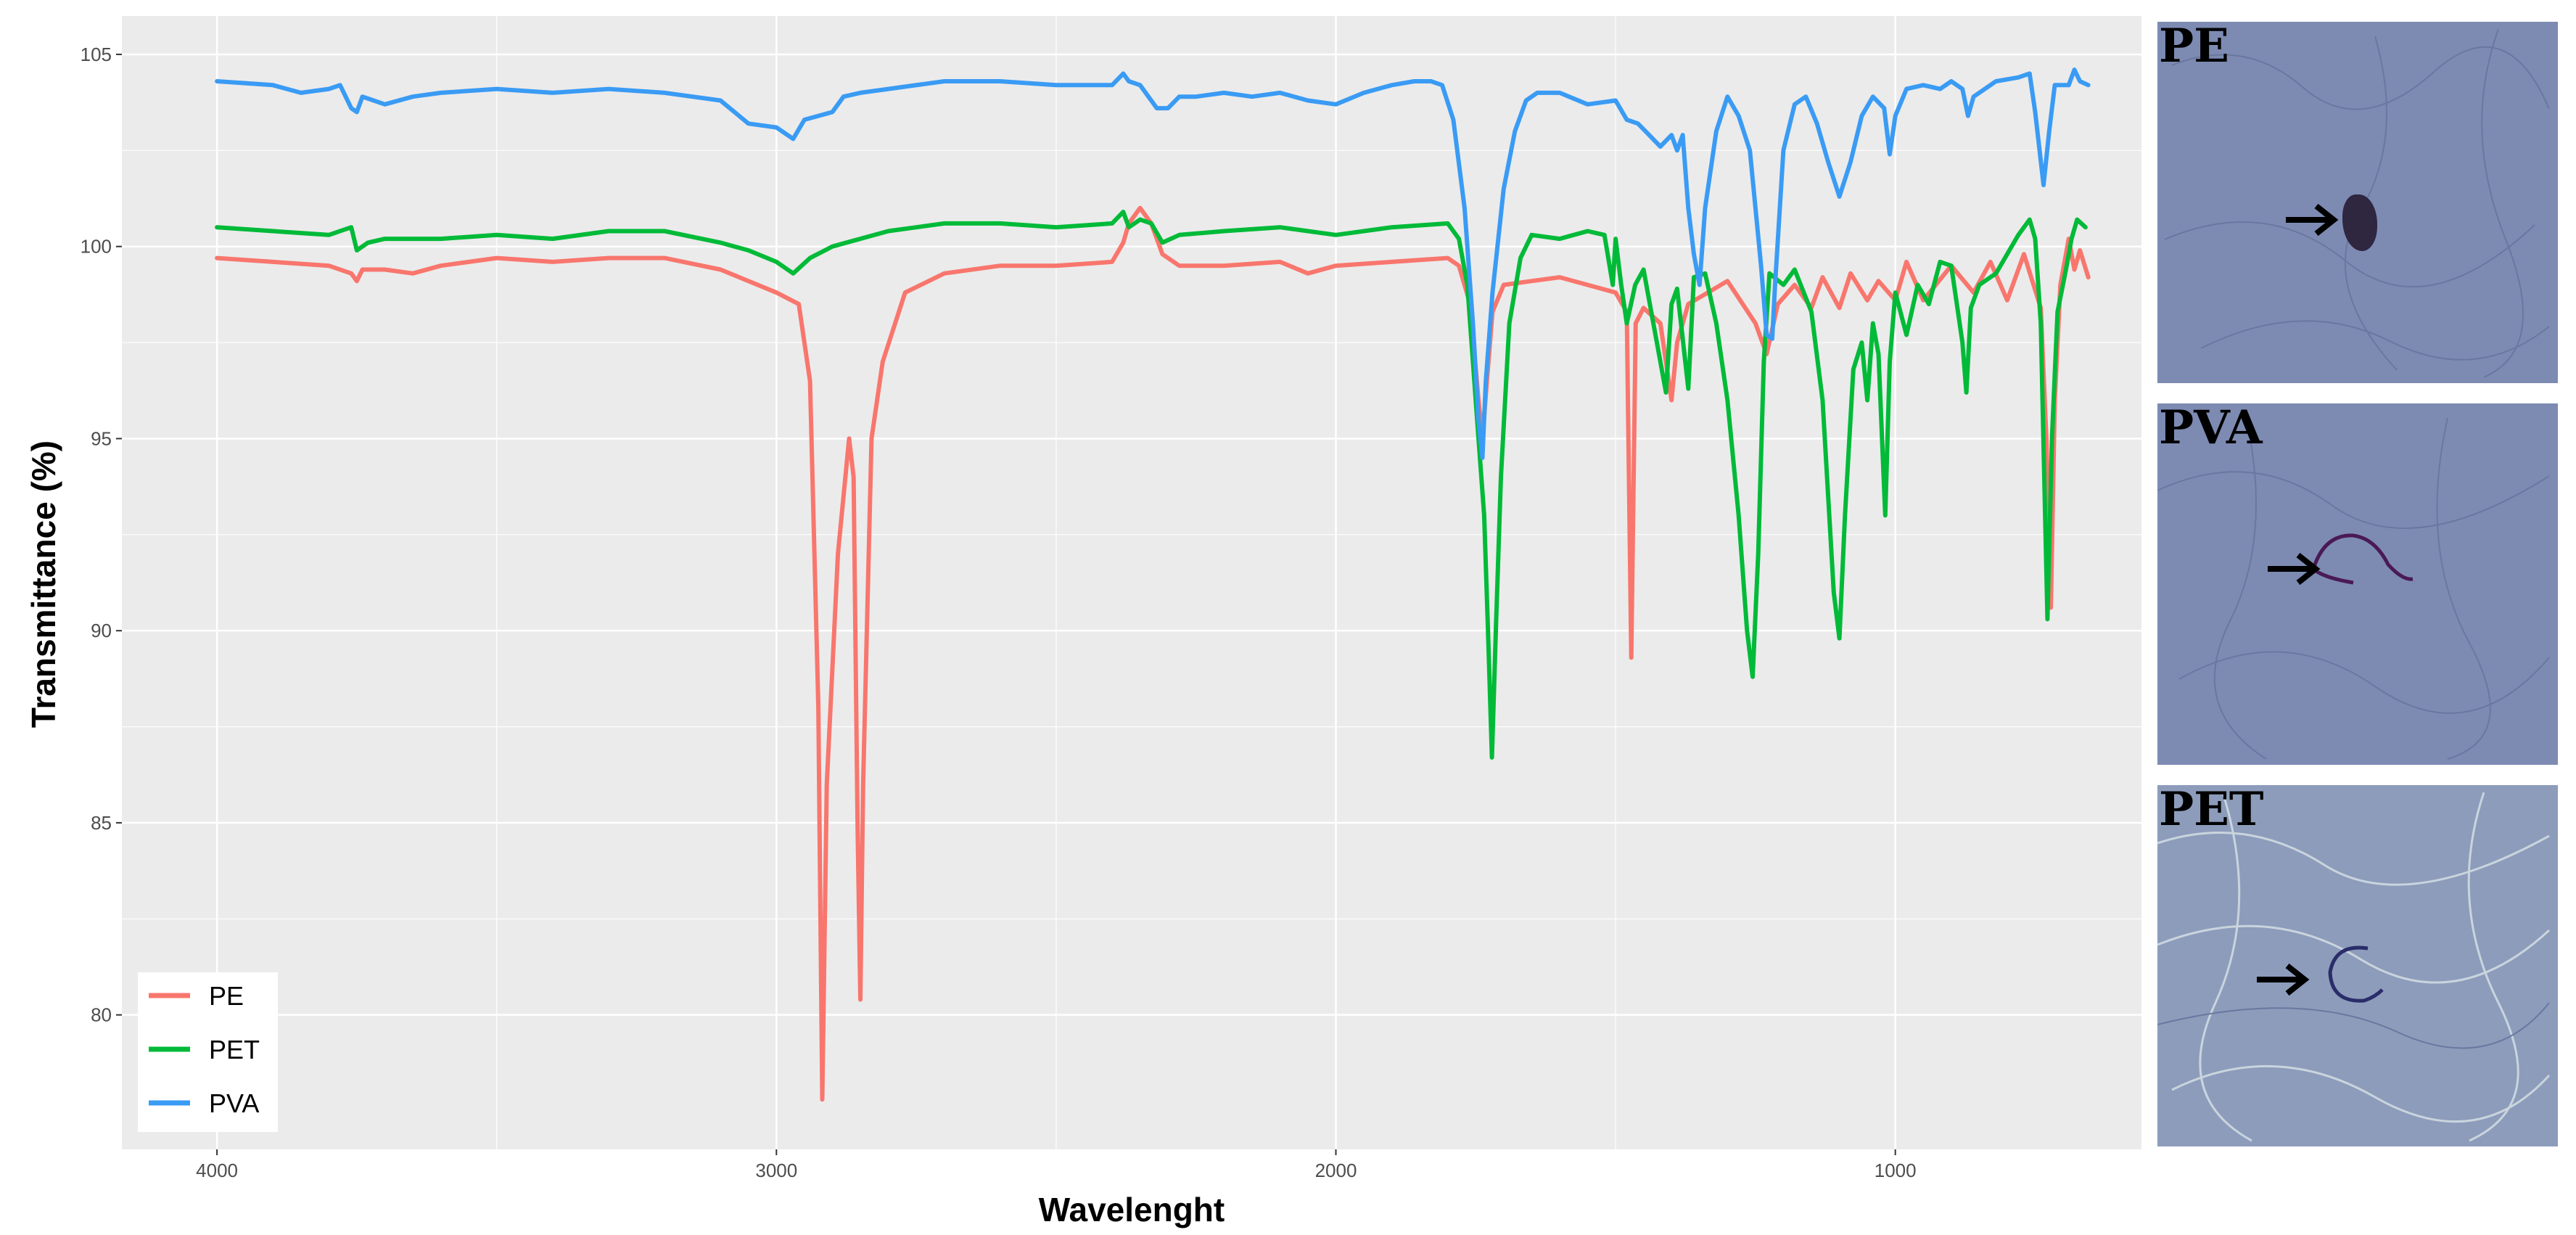 This screenshot has width=2576, height=1235. I want to click on legend: PE PET PVA, so click(208, 1052).